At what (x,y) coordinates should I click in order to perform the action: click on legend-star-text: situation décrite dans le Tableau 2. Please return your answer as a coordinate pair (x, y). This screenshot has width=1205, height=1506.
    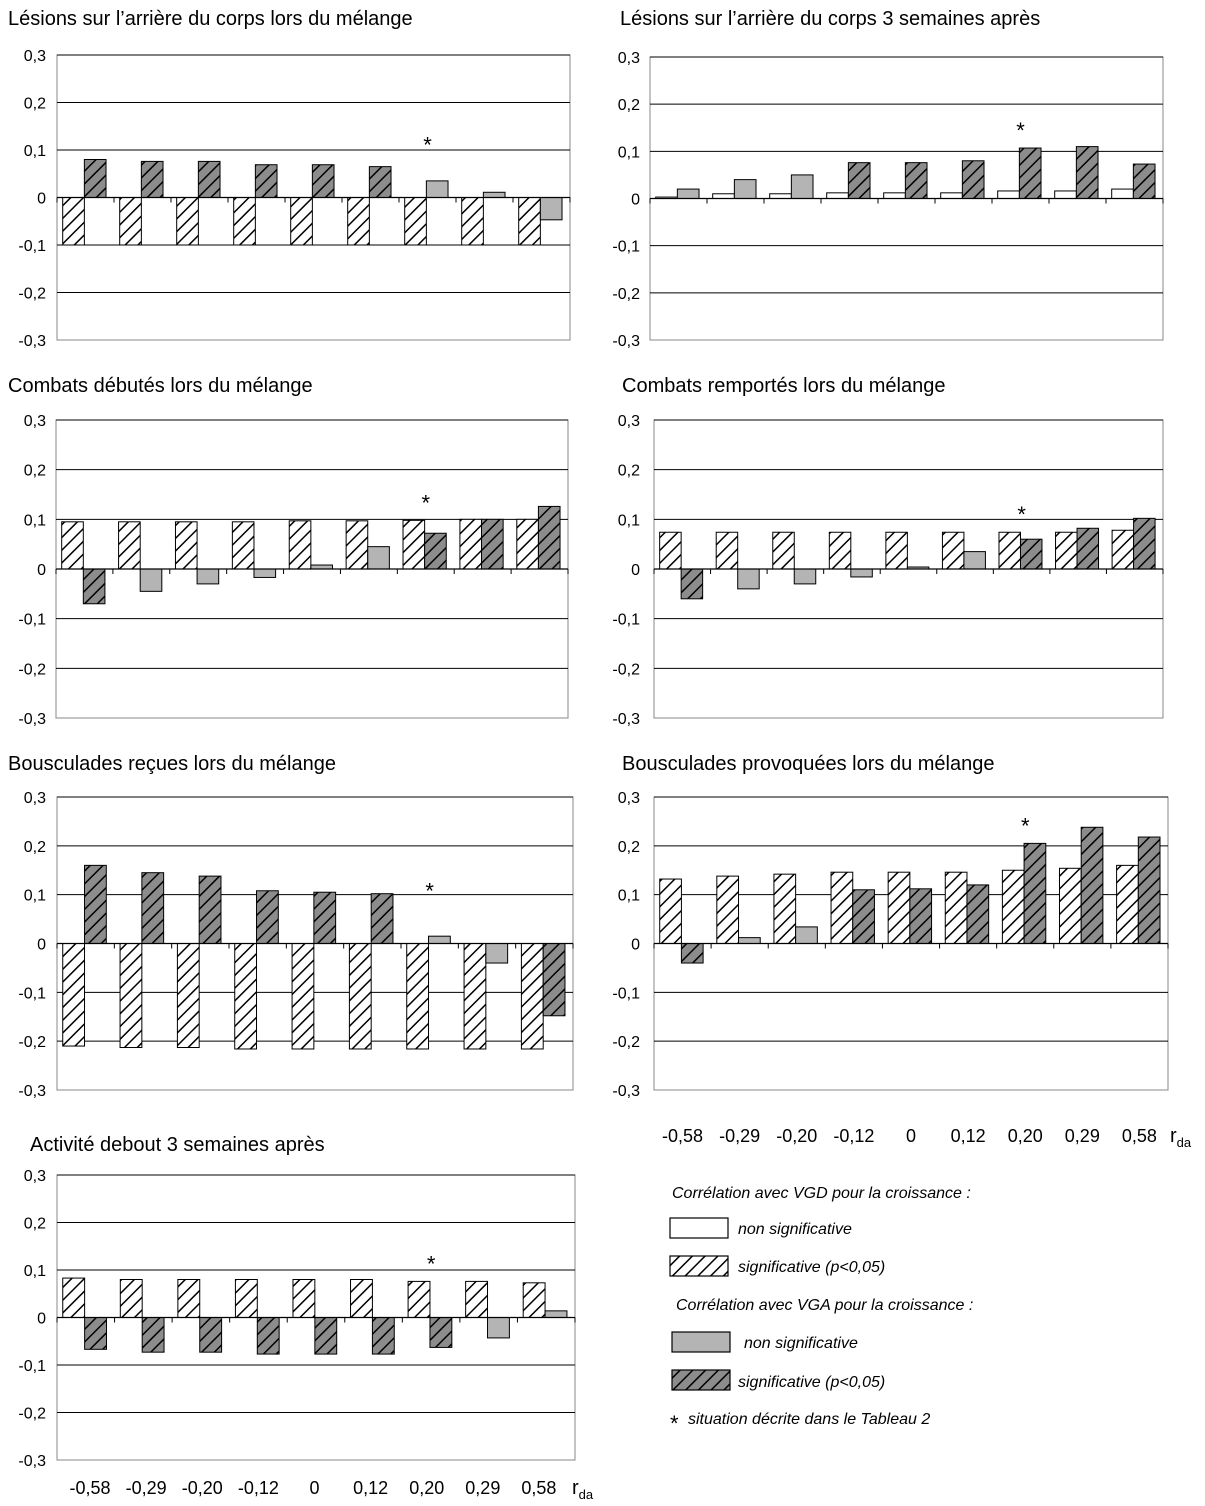
    Looking at the image, I should click on (809, 1419).